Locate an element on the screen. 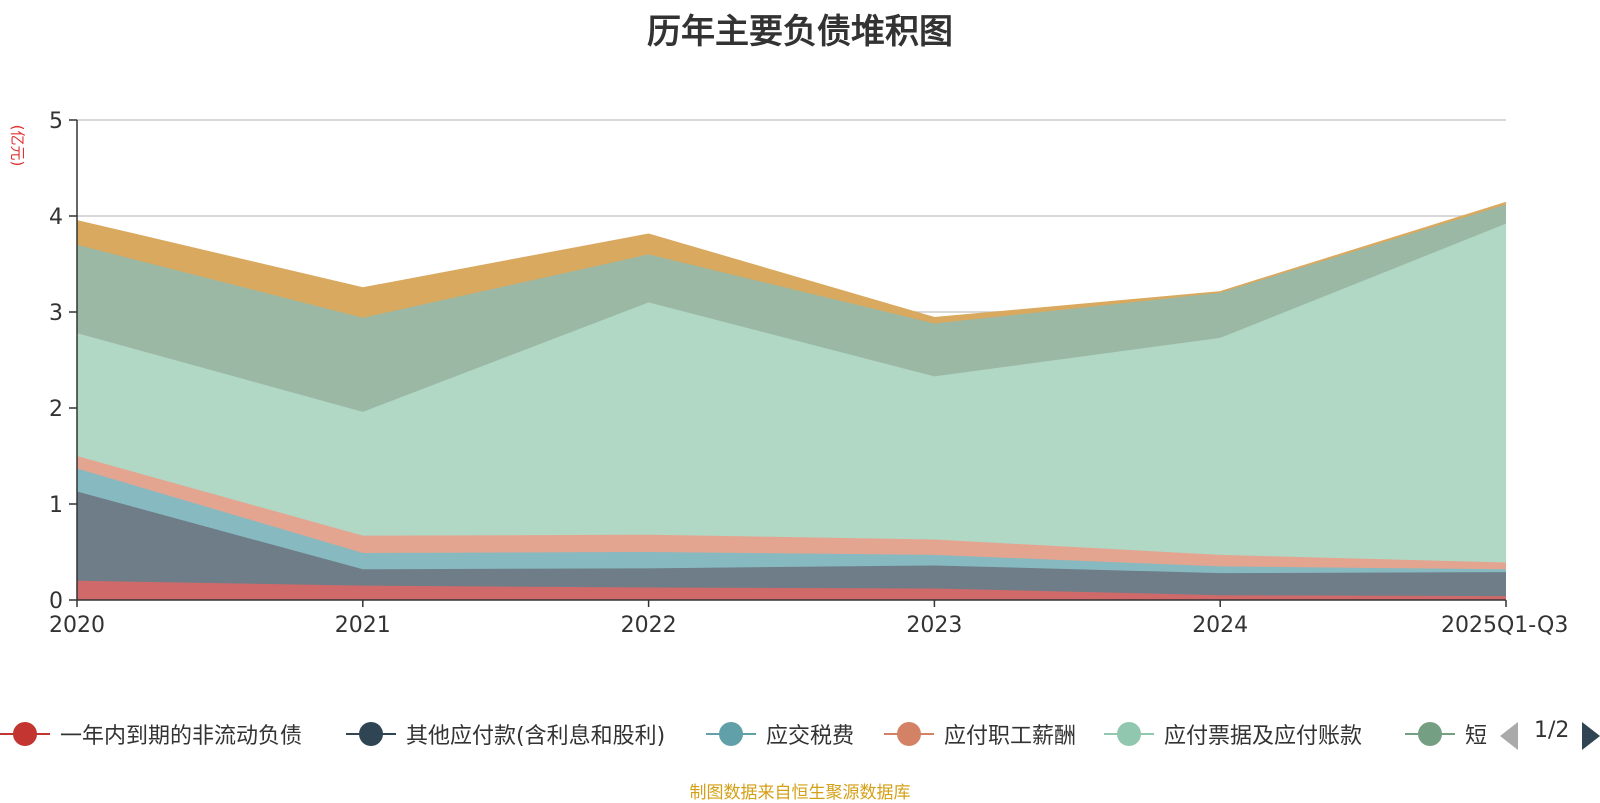 This screenshot has width=1600, height=803. legend-label: 应付职工薪酬 is located at coordinates (1010, 736).